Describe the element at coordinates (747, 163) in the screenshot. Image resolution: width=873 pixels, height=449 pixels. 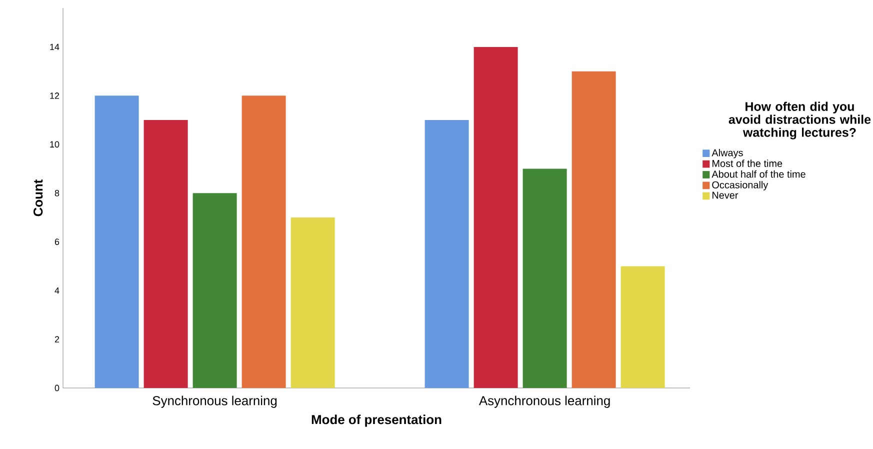
I see `legend-label: Most of the time` at that location.